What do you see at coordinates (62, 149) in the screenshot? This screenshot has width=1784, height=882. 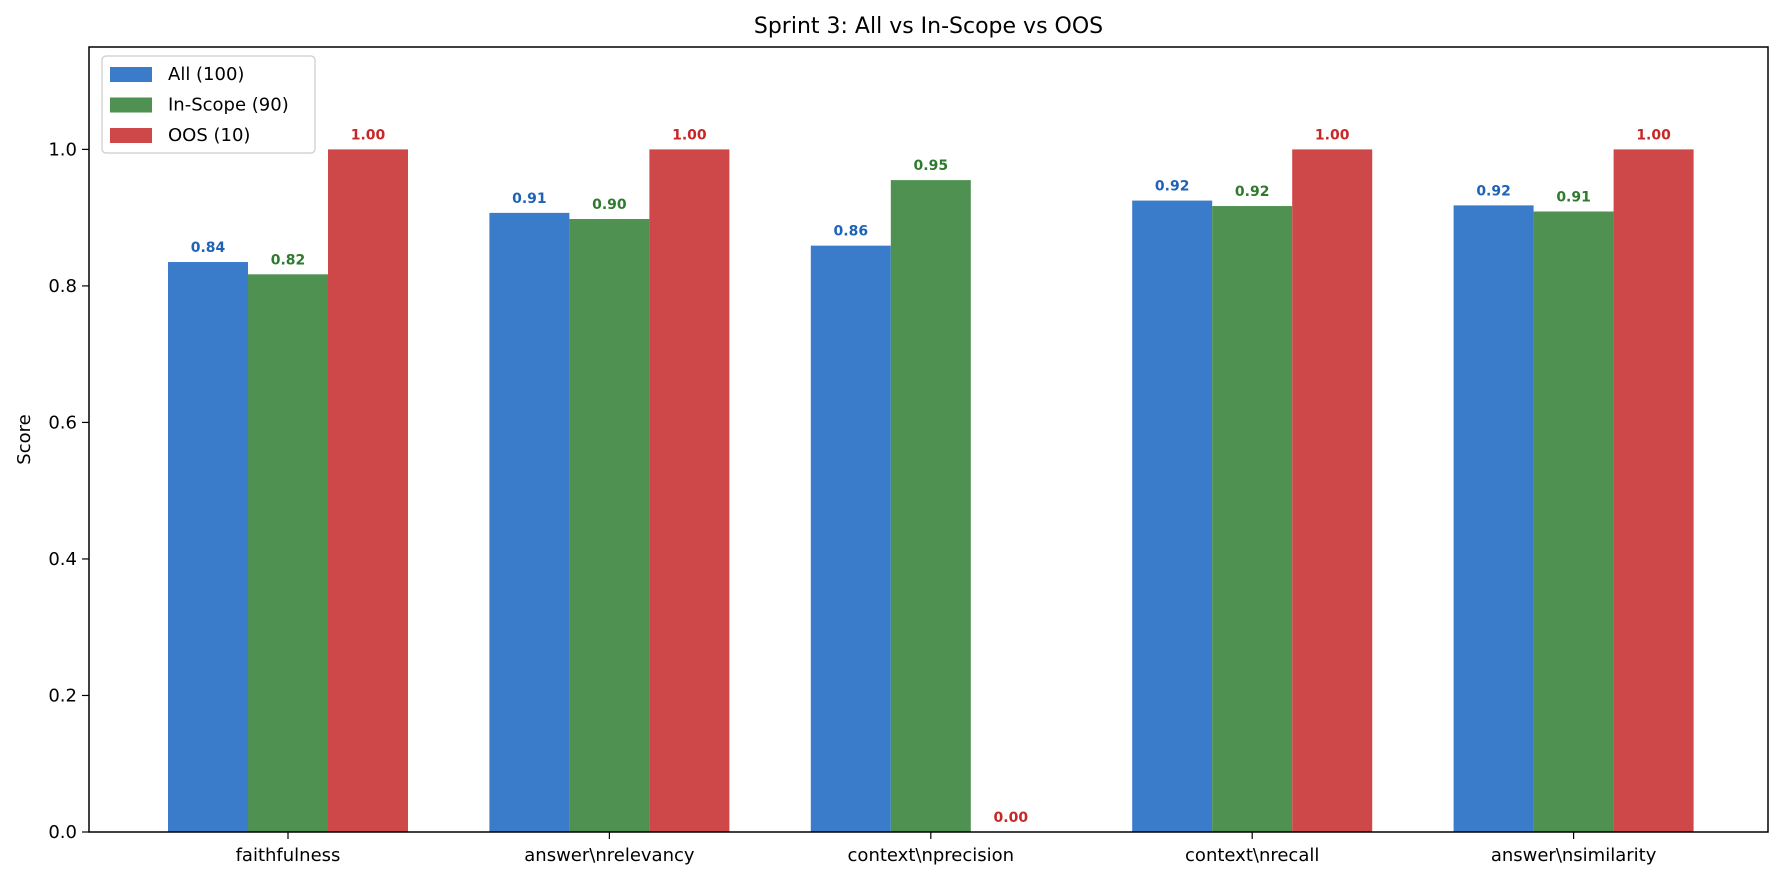 I see `y-tick-label: 1.0` at bounding box center [62, 149].